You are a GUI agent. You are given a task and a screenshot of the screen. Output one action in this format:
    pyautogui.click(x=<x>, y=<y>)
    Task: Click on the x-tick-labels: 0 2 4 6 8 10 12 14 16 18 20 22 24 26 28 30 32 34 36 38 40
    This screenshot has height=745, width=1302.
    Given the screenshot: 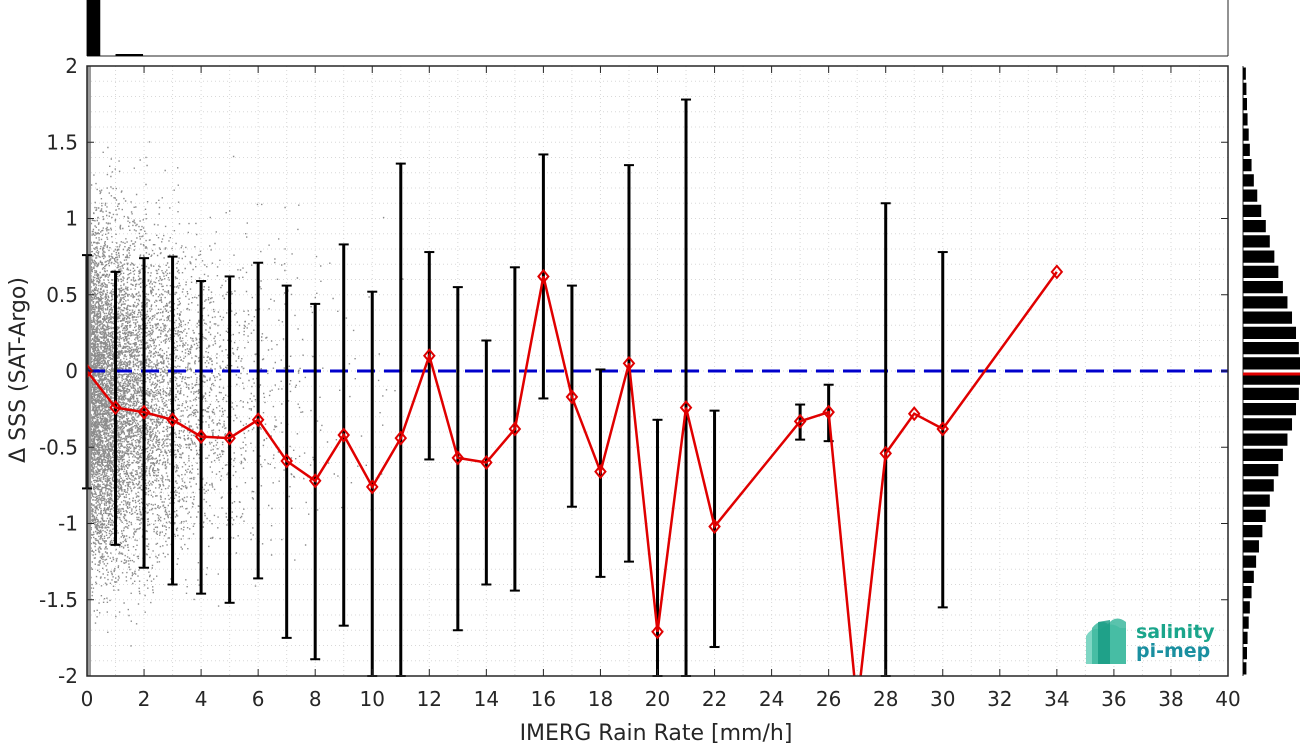 What is the action you would take?
    pyautogui.click(x=661, y=699)
    